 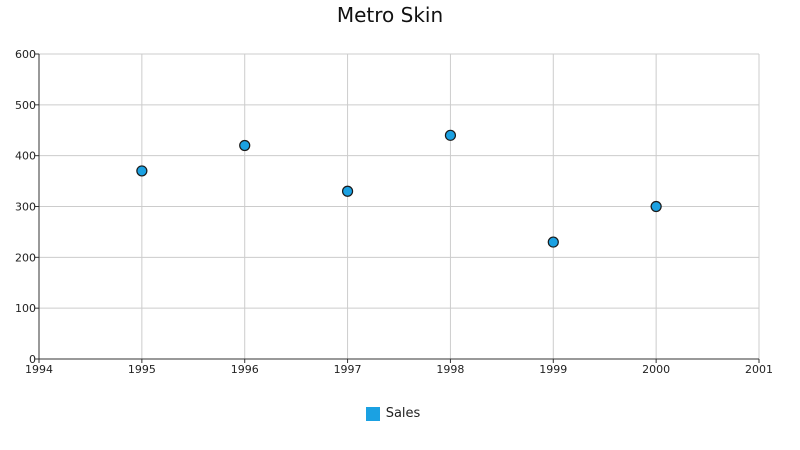 I want to click on legend-swatch-sales, so click(x=372, y=413).